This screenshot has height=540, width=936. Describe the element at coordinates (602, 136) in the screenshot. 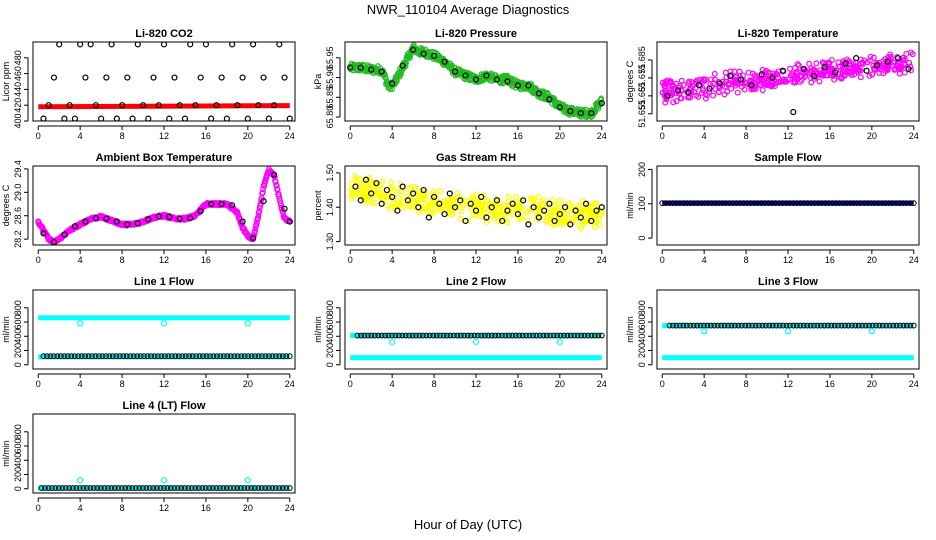

I see `x-tick-label: 24` at that location.